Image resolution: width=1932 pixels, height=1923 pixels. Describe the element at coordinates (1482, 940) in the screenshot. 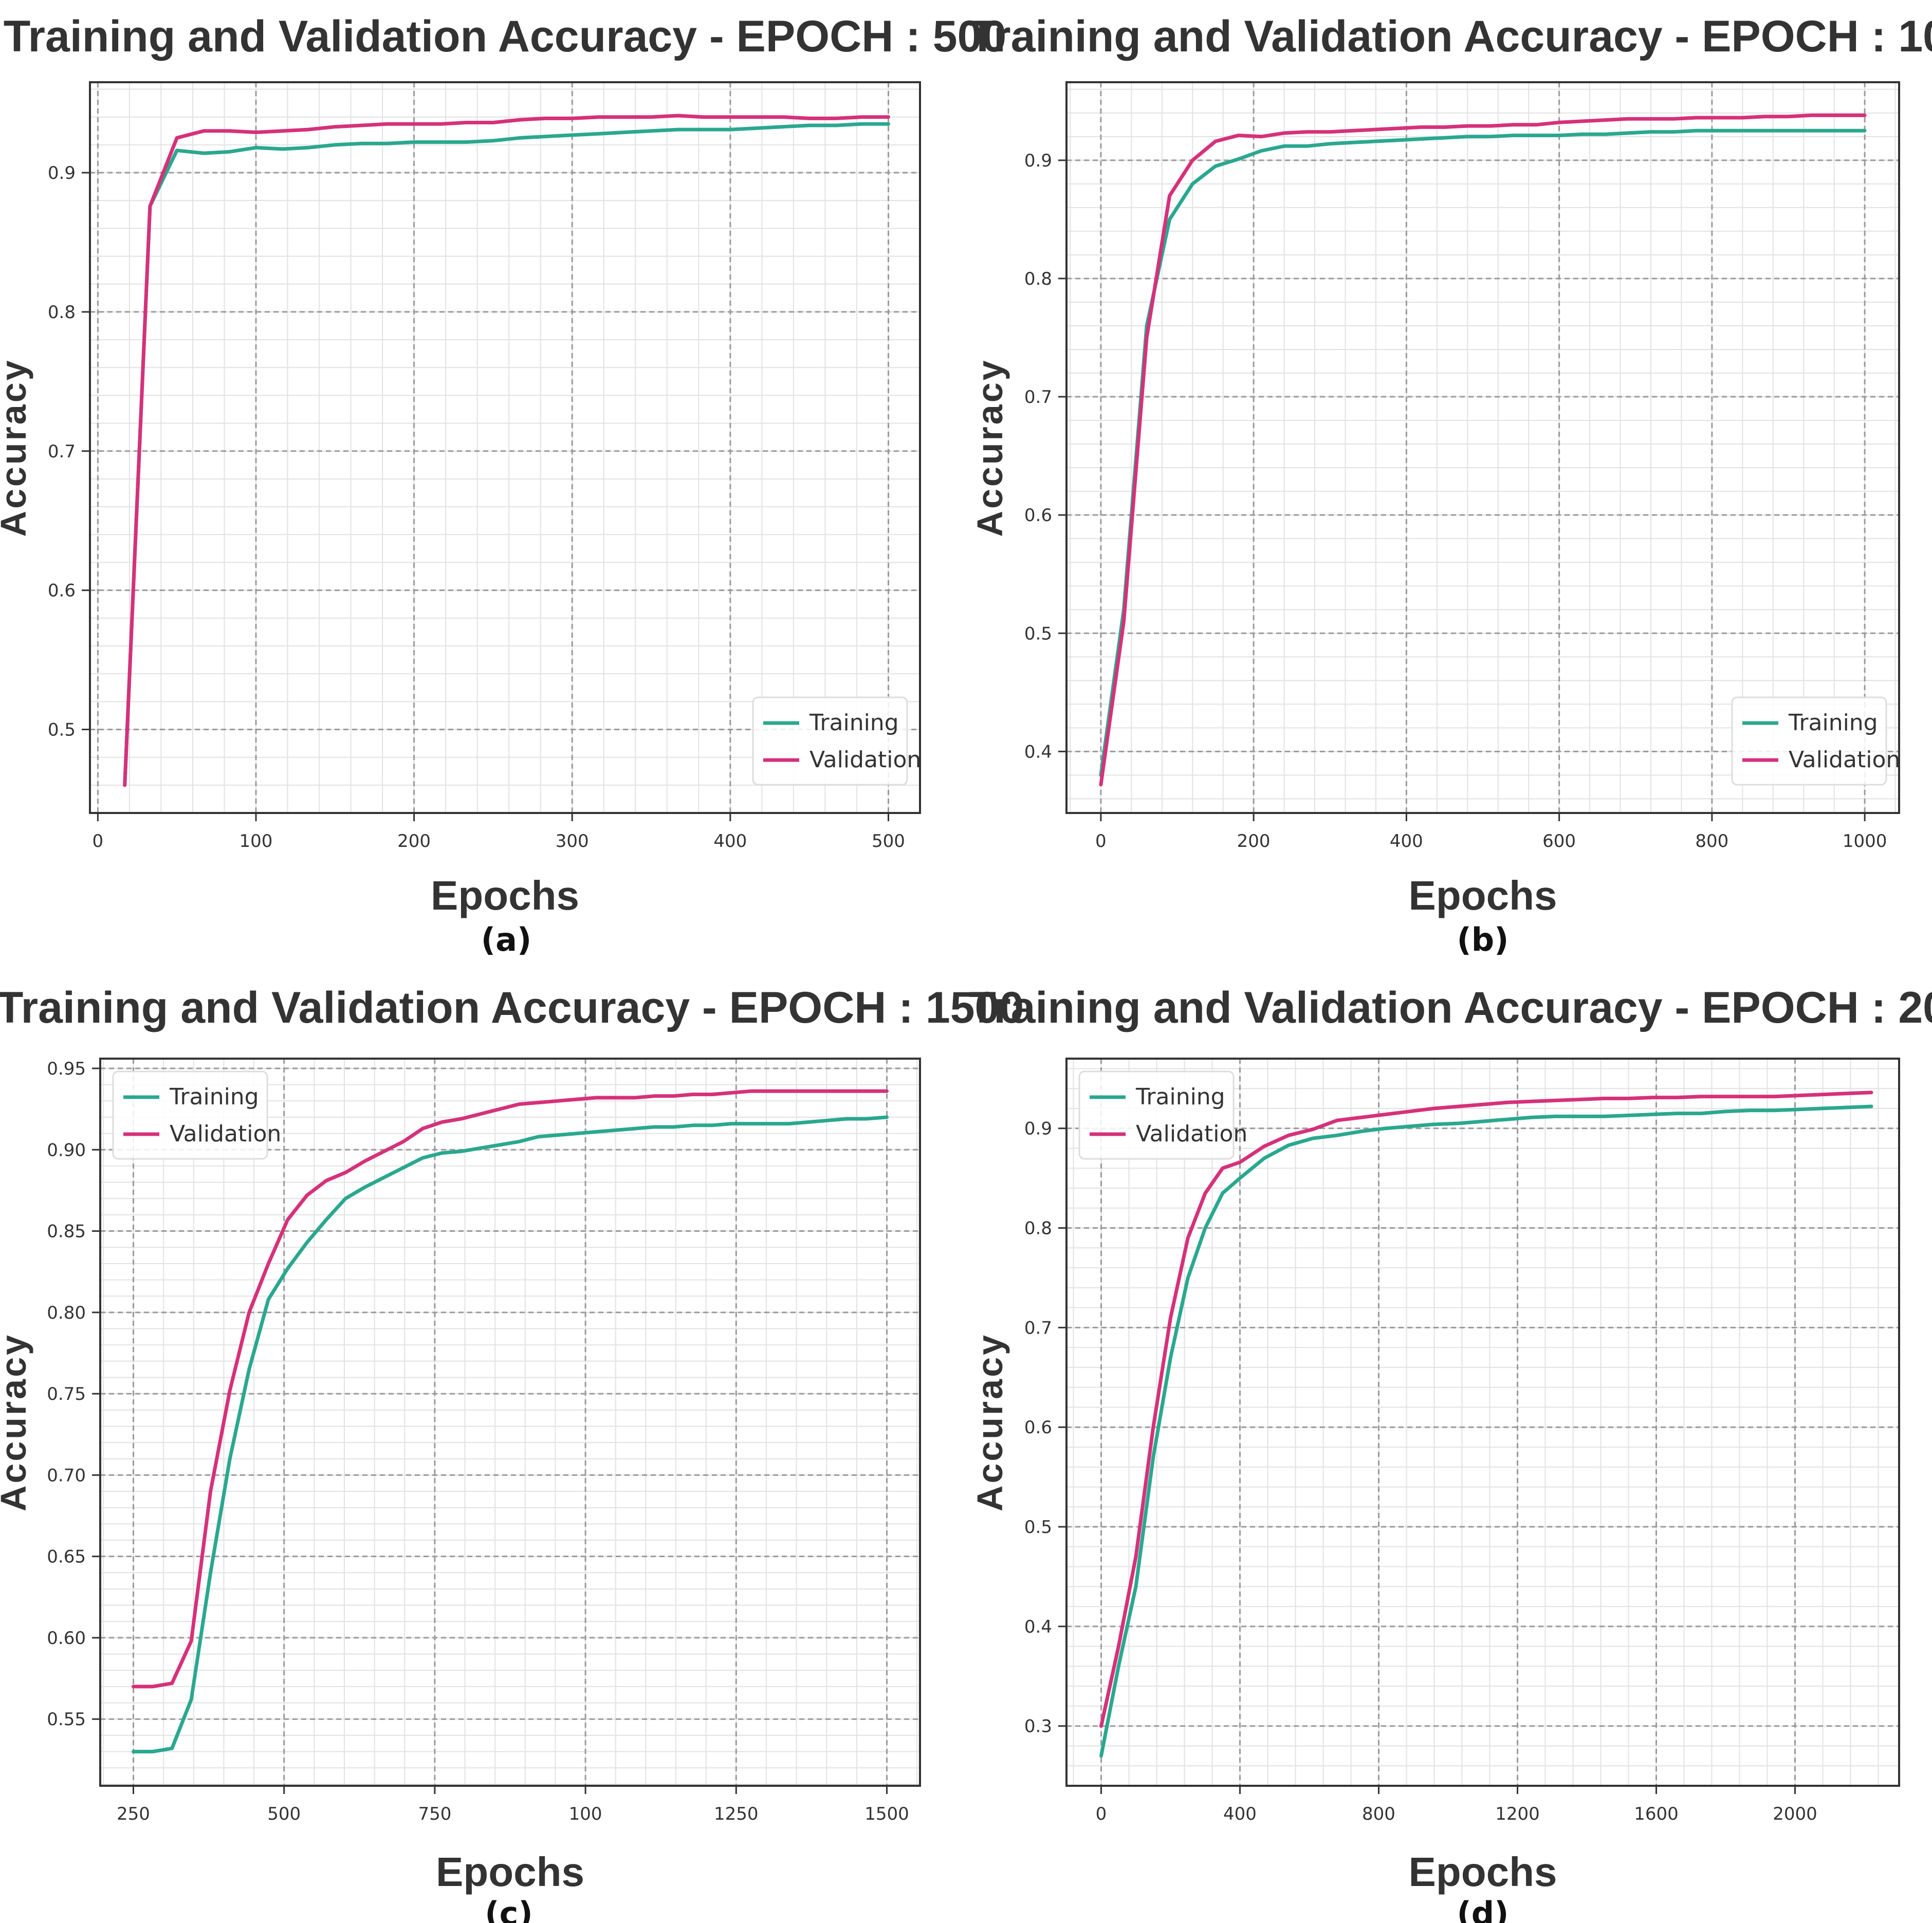

I see `panel-caption: (b)` at that location.